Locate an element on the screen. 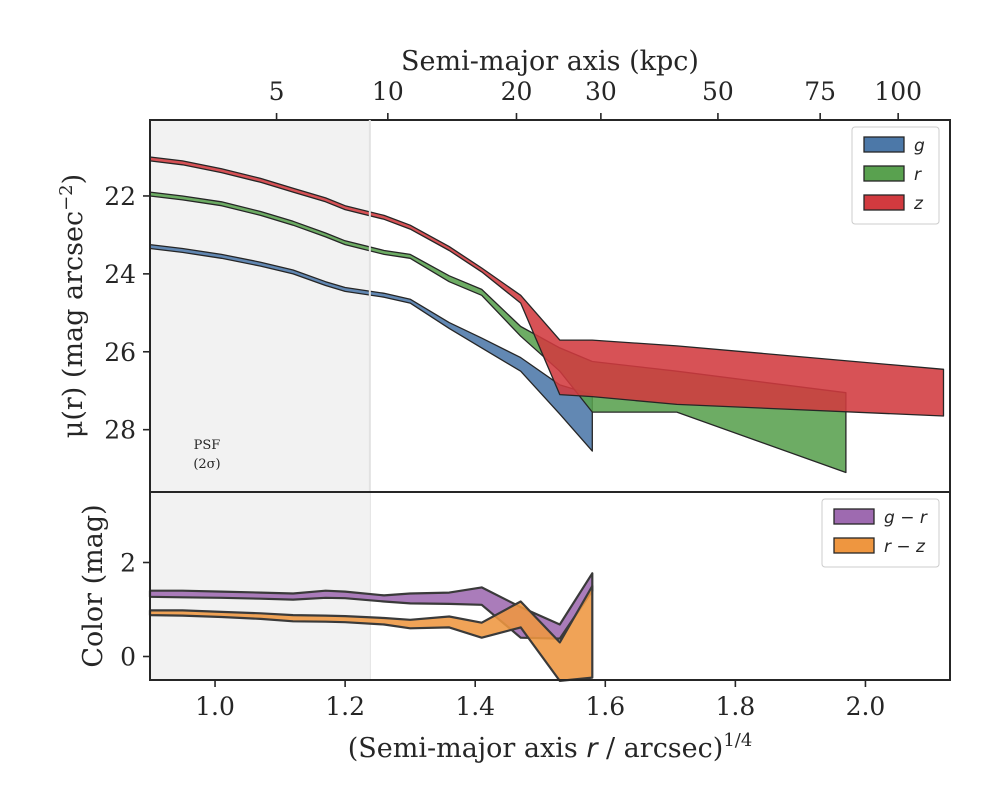 The image size is (1000, 800). psf-label-sigma: (2σ) is located at coordinates (206, 464).